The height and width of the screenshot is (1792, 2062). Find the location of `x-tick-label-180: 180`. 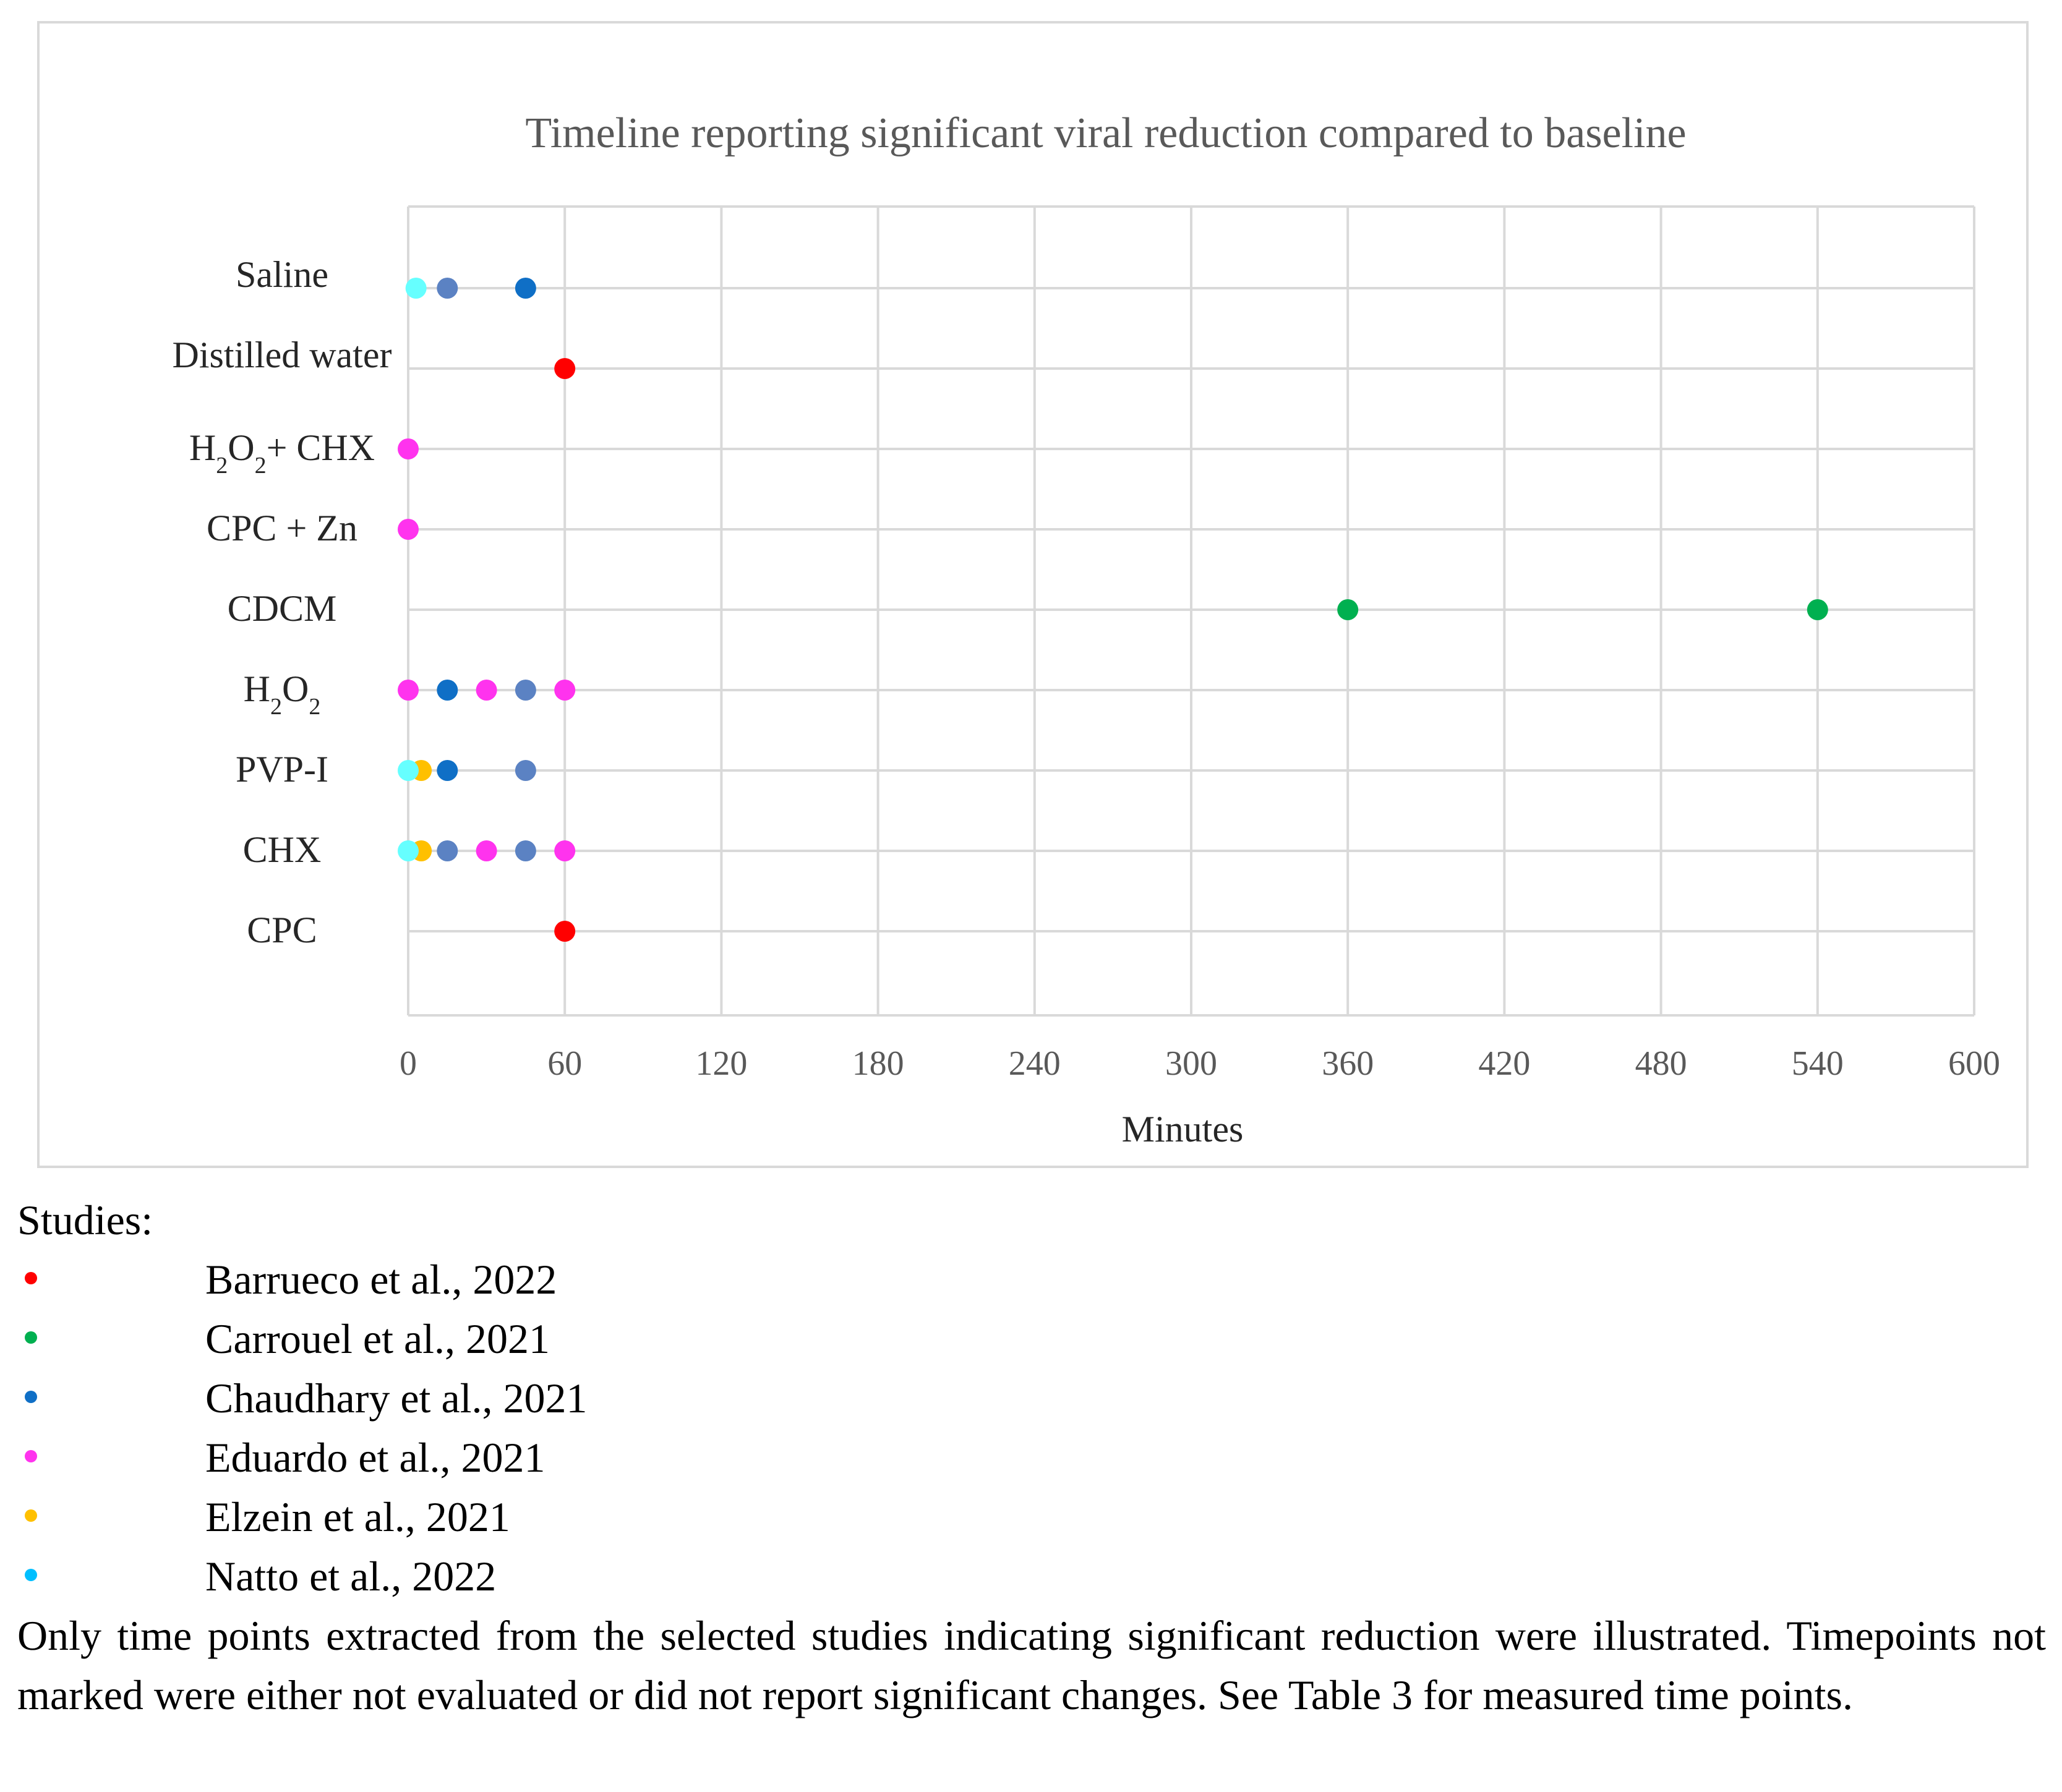

x-tick-label-180: 180 is located at coordinates (878, 1063).